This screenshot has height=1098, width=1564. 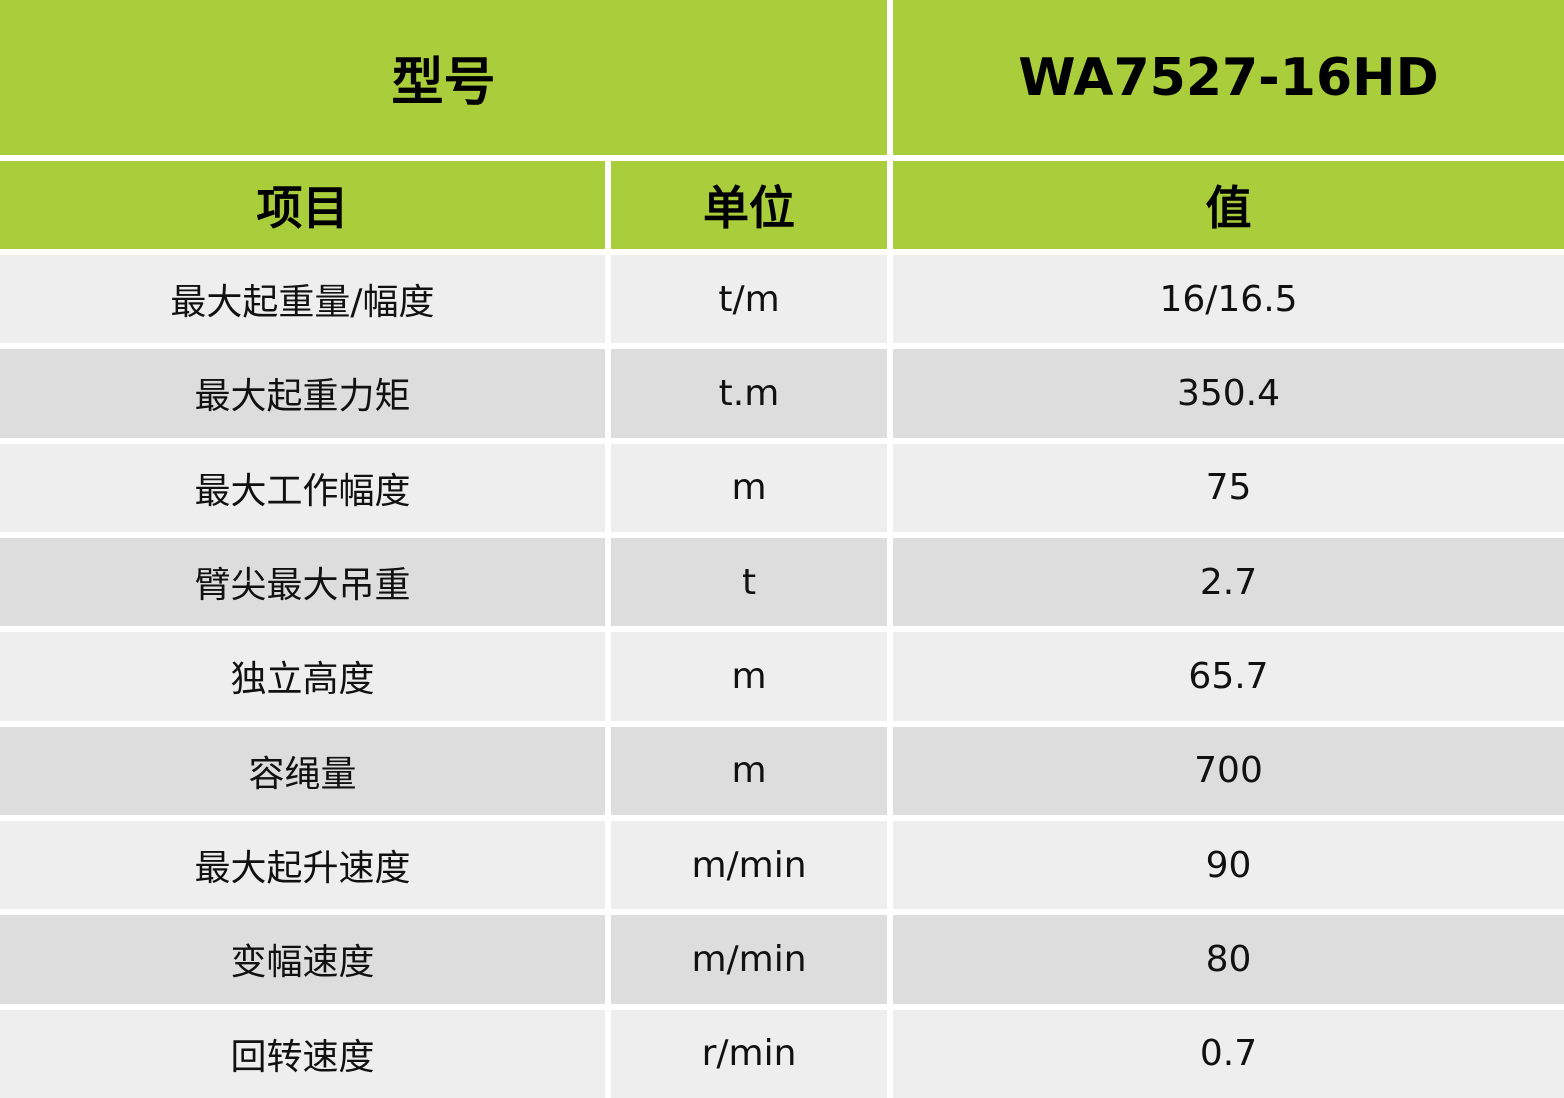 What do you see at coordinates (1228, 299) in the screenshot?
I see `table-cell-value: 16/16.5` at bounding box center [1228, 299].